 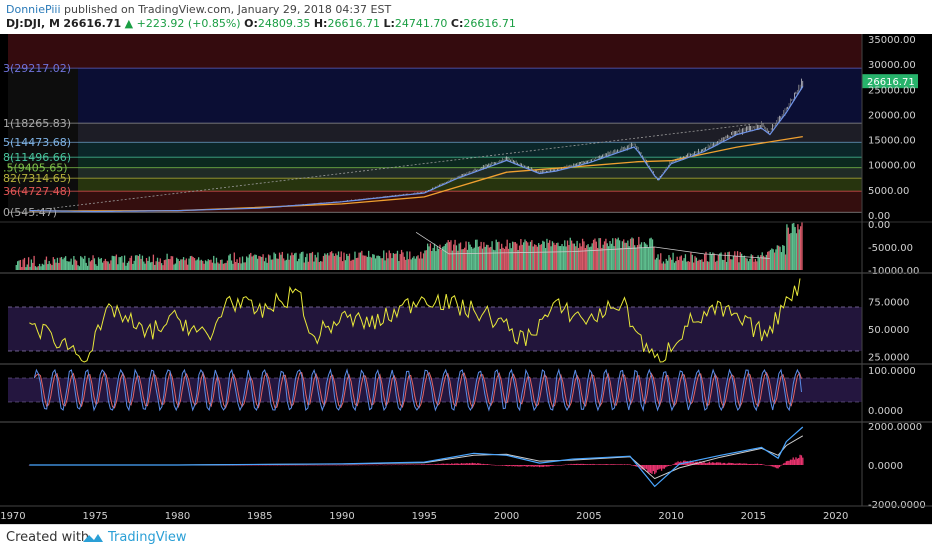 I want to click on x-axis-tick: 1990, so click(x=341, y=516).